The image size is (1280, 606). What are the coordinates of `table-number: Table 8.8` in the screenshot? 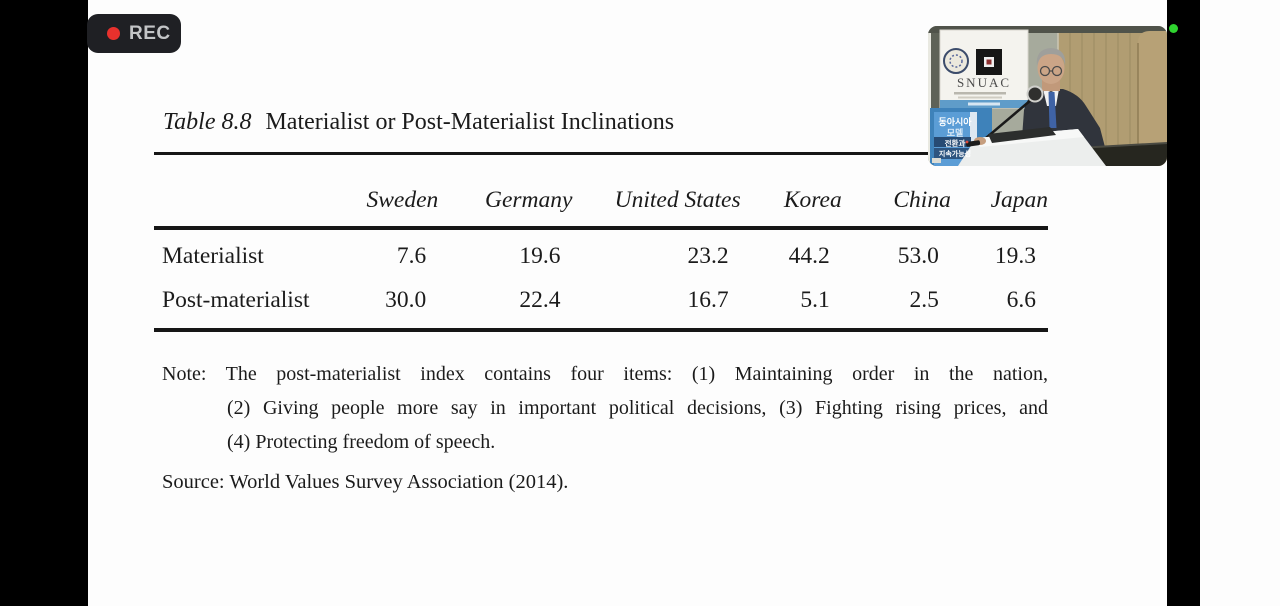 It's located at (207, 122).